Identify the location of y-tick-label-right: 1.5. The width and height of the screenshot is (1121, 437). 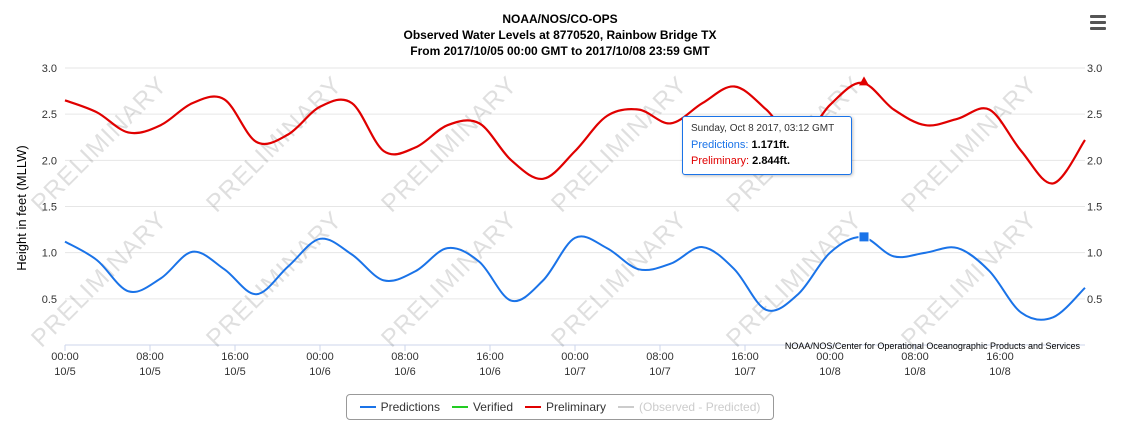
(1094, 208).